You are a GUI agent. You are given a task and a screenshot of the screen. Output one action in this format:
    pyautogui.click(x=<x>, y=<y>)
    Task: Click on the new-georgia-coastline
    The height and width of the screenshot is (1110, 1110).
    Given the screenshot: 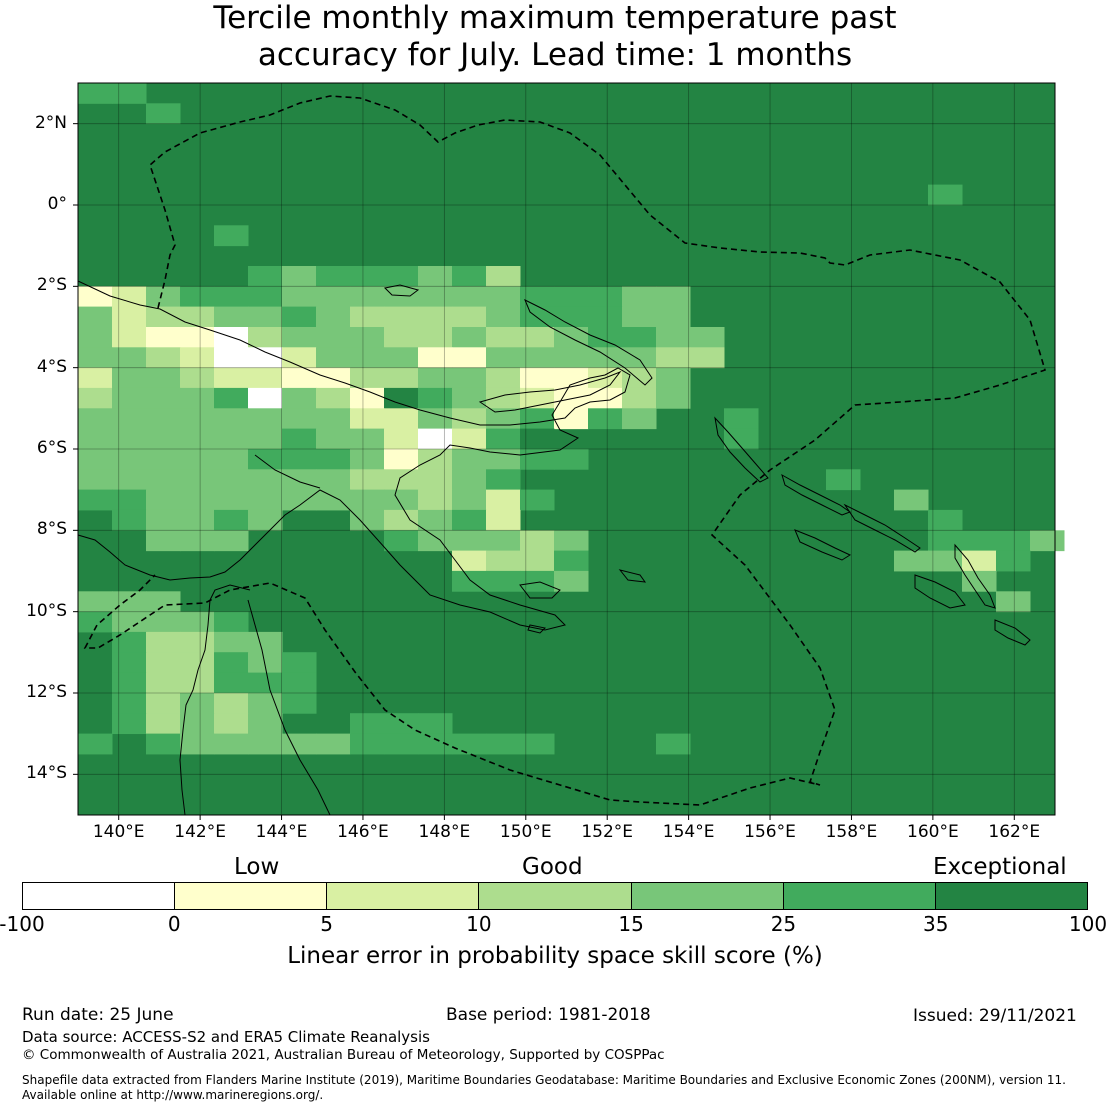 What is the action you would take?
    pyautogui.click(x=823, y=545)
    